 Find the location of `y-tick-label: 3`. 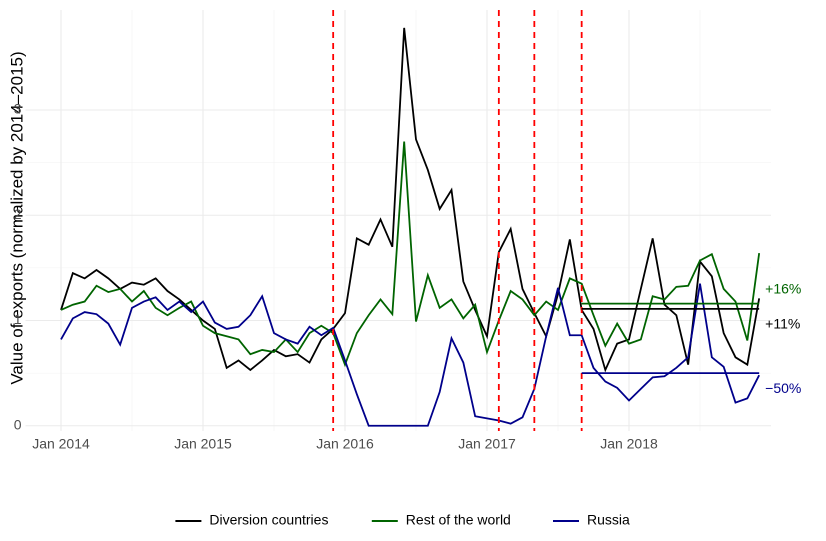

y-tick-label: 3 is located at coordinates (18, 109).